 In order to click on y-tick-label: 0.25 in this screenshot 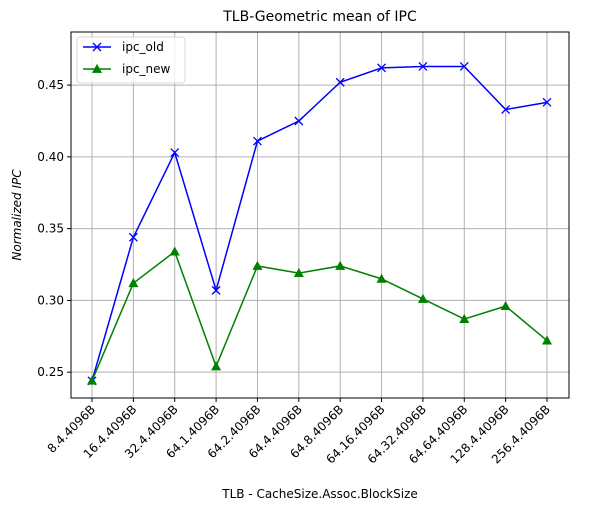, I will do `click(50, 372)`.